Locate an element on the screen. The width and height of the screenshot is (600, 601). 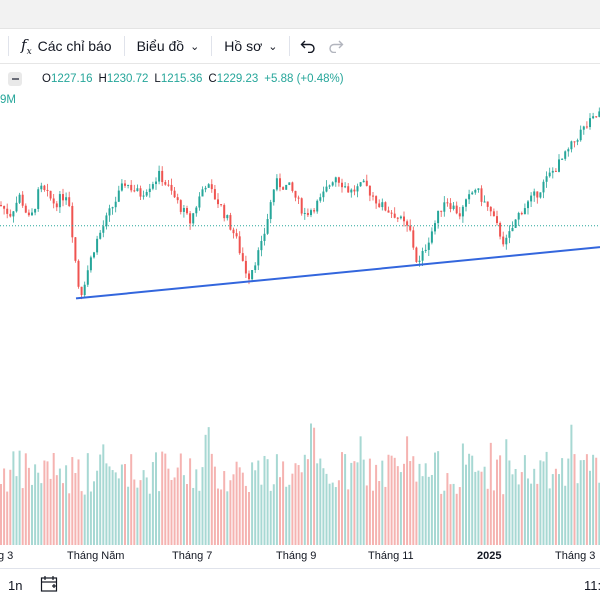
trendline is located at coordinates (337, 273).